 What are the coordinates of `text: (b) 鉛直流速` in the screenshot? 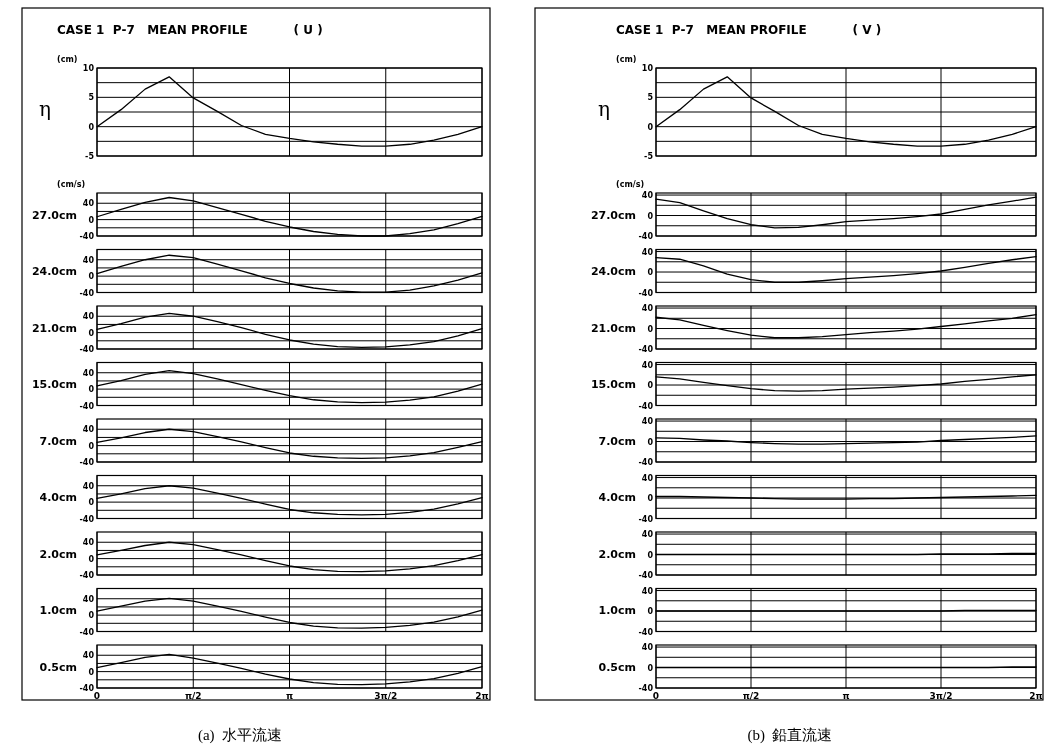 It's located at (790, 735).